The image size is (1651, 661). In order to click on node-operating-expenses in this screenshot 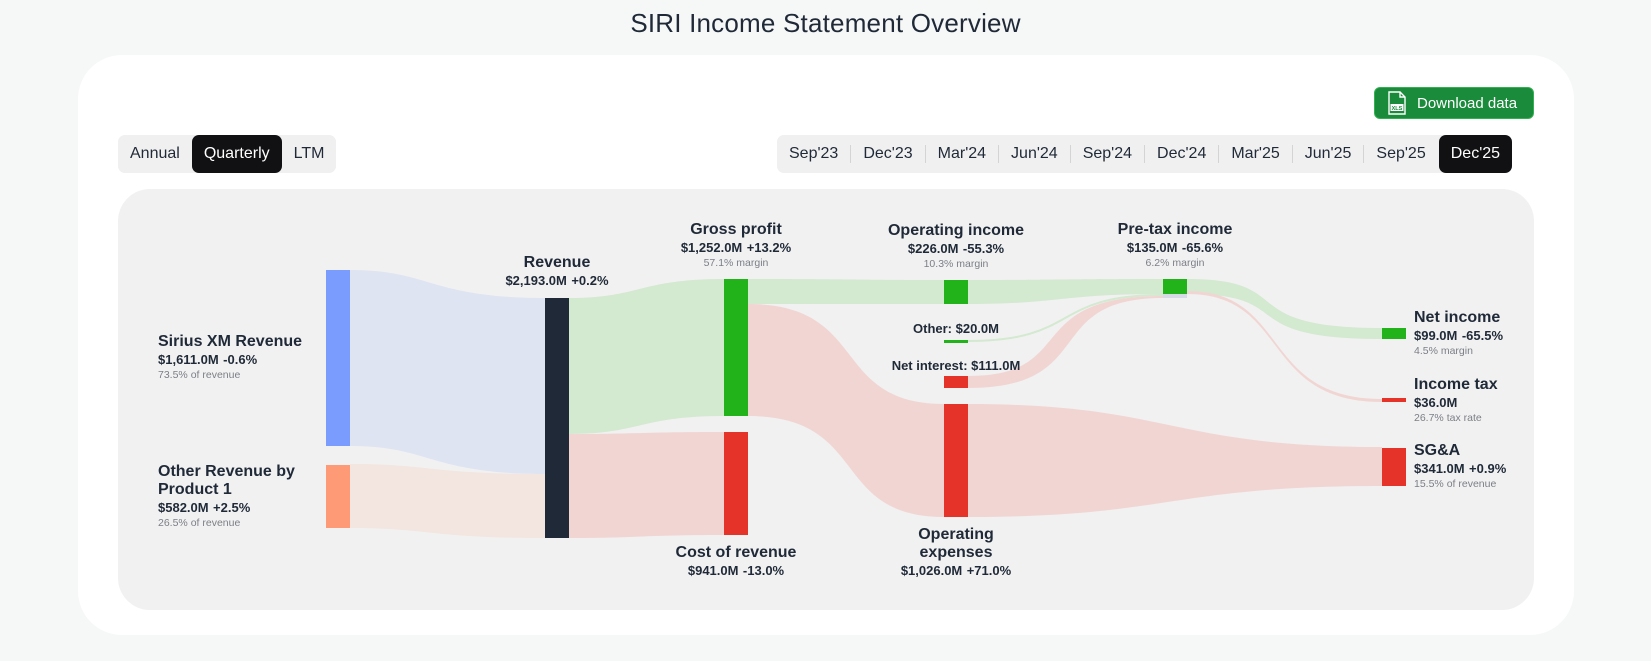, I will do `click(956, 460)`.